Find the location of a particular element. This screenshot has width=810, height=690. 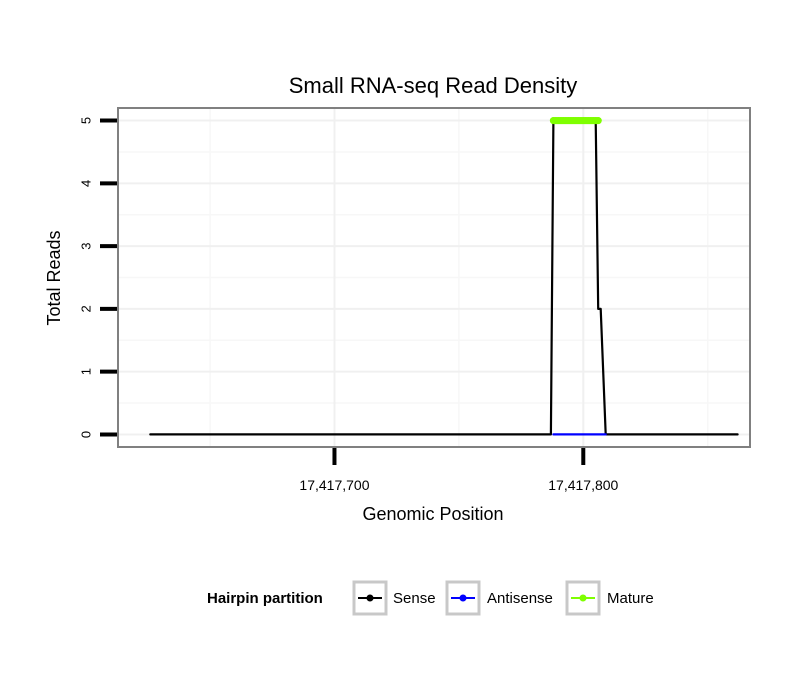

series-point-mature is located at coordinates (598, 121).